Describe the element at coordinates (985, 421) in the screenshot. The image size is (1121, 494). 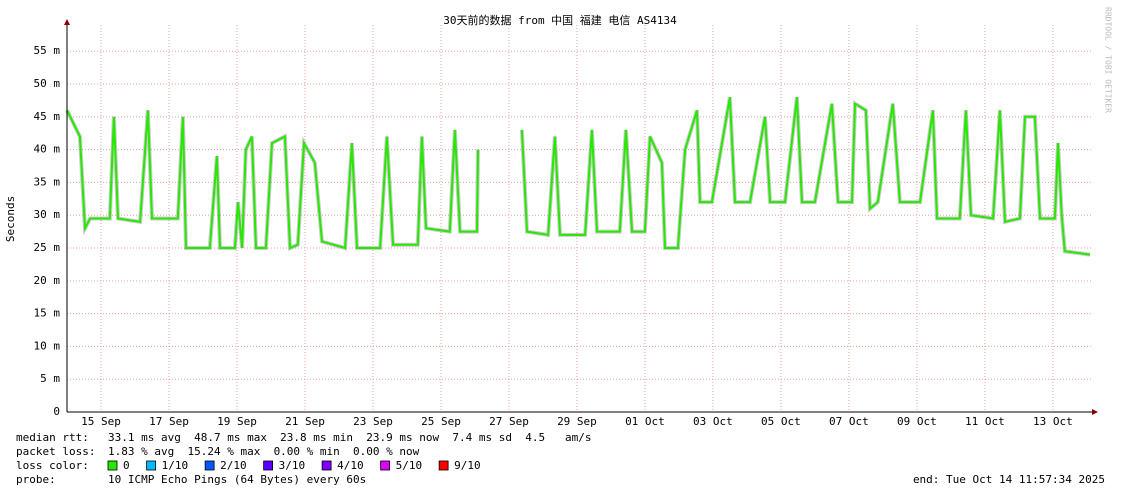
I see `x-tick-label: 11 Oct` at that location.